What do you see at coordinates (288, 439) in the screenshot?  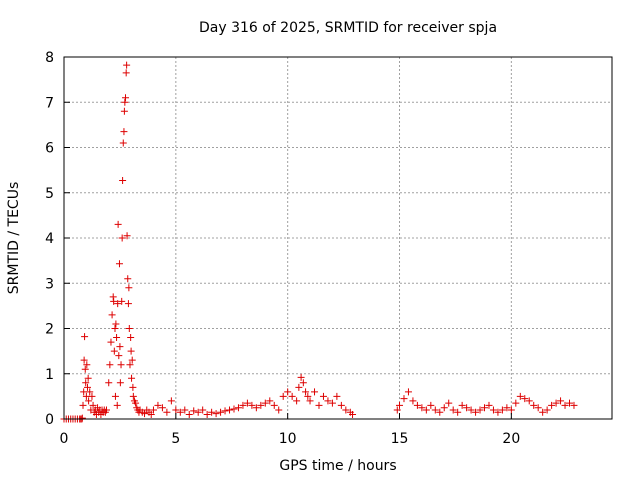 I see `x-tick-label: 10` at bounding box center [288, 439].